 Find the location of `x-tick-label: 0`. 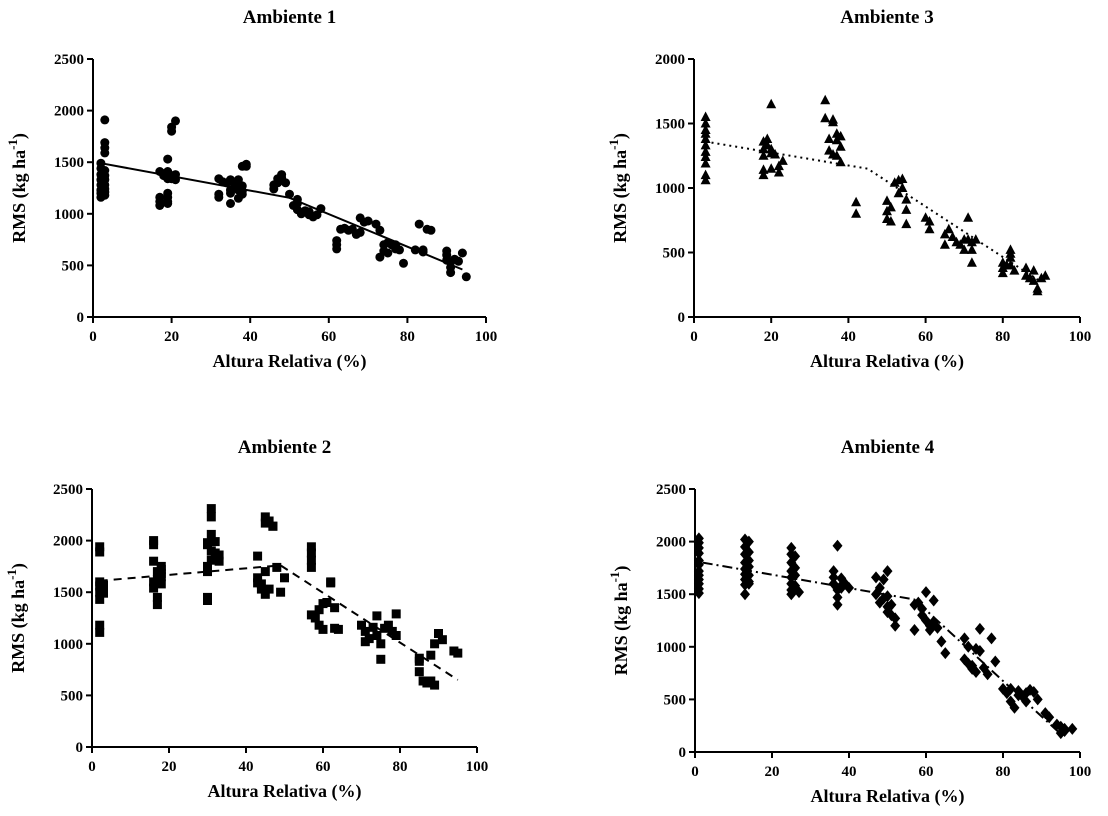

x-tick-label: 0 is located at coordinates (92, 767).